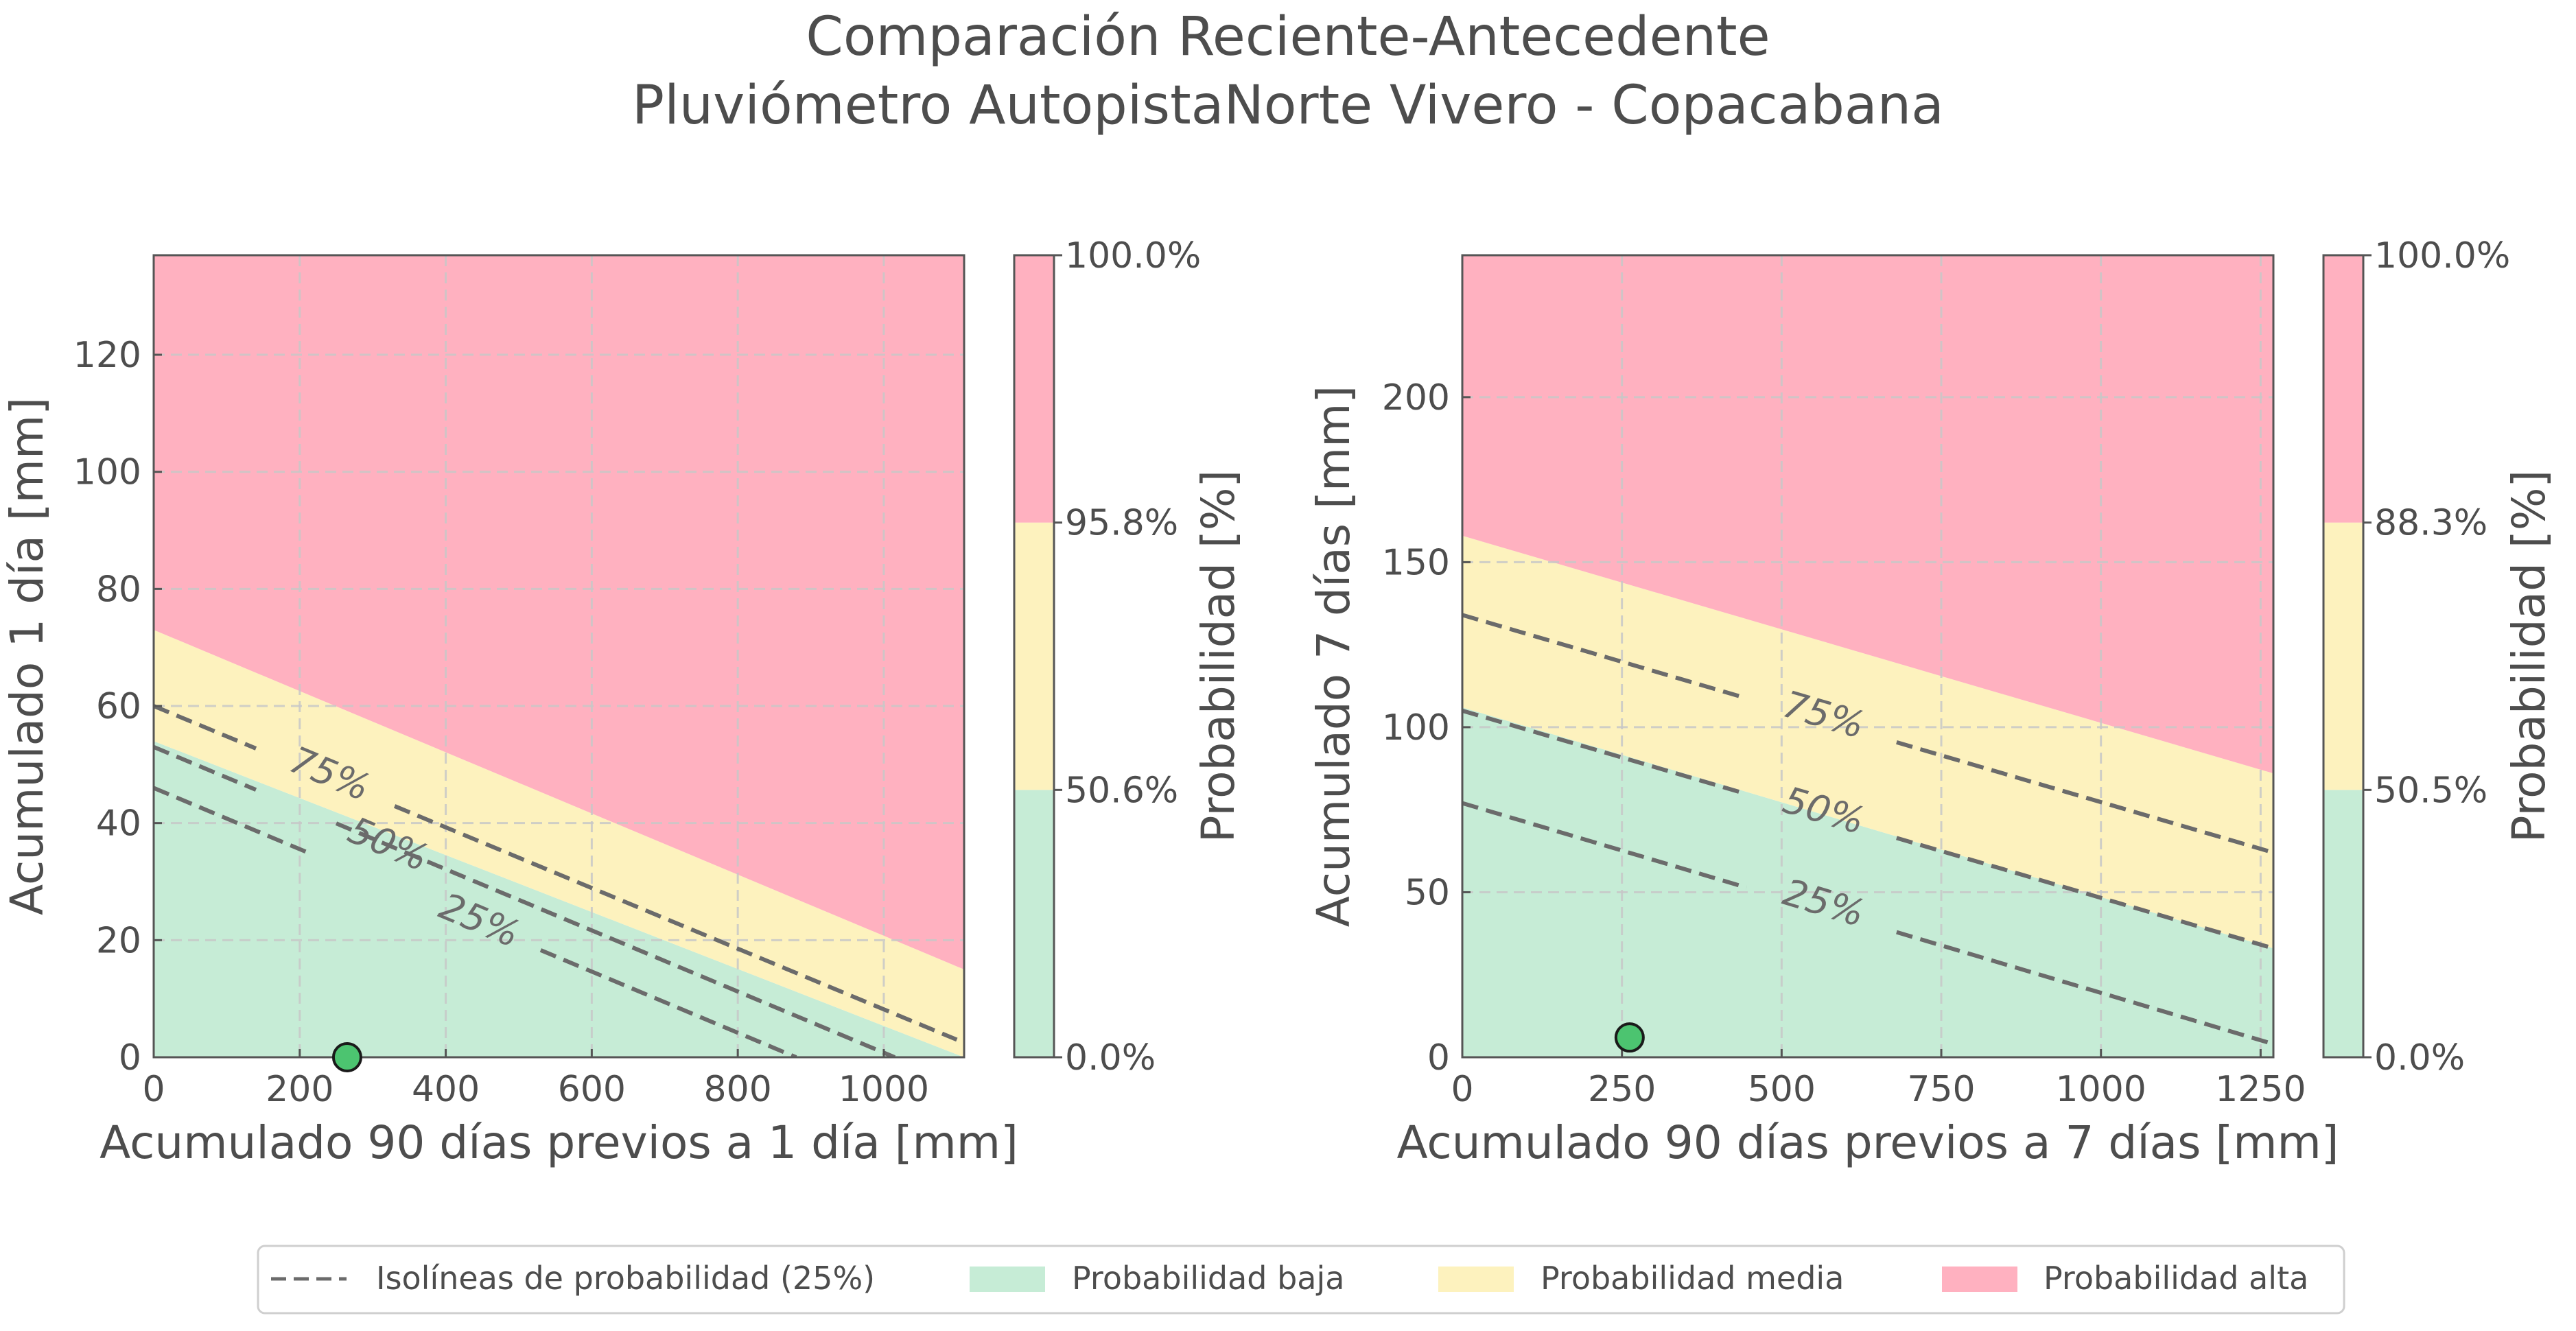  I want to click on x-tick-label: 400, so click(446, 1089).